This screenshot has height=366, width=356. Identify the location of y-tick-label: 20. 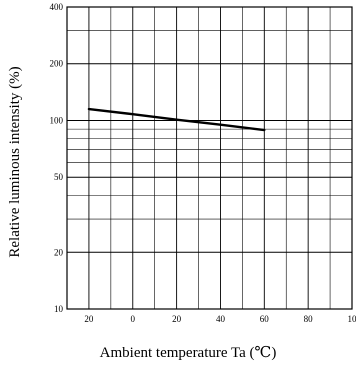
(59, 252).